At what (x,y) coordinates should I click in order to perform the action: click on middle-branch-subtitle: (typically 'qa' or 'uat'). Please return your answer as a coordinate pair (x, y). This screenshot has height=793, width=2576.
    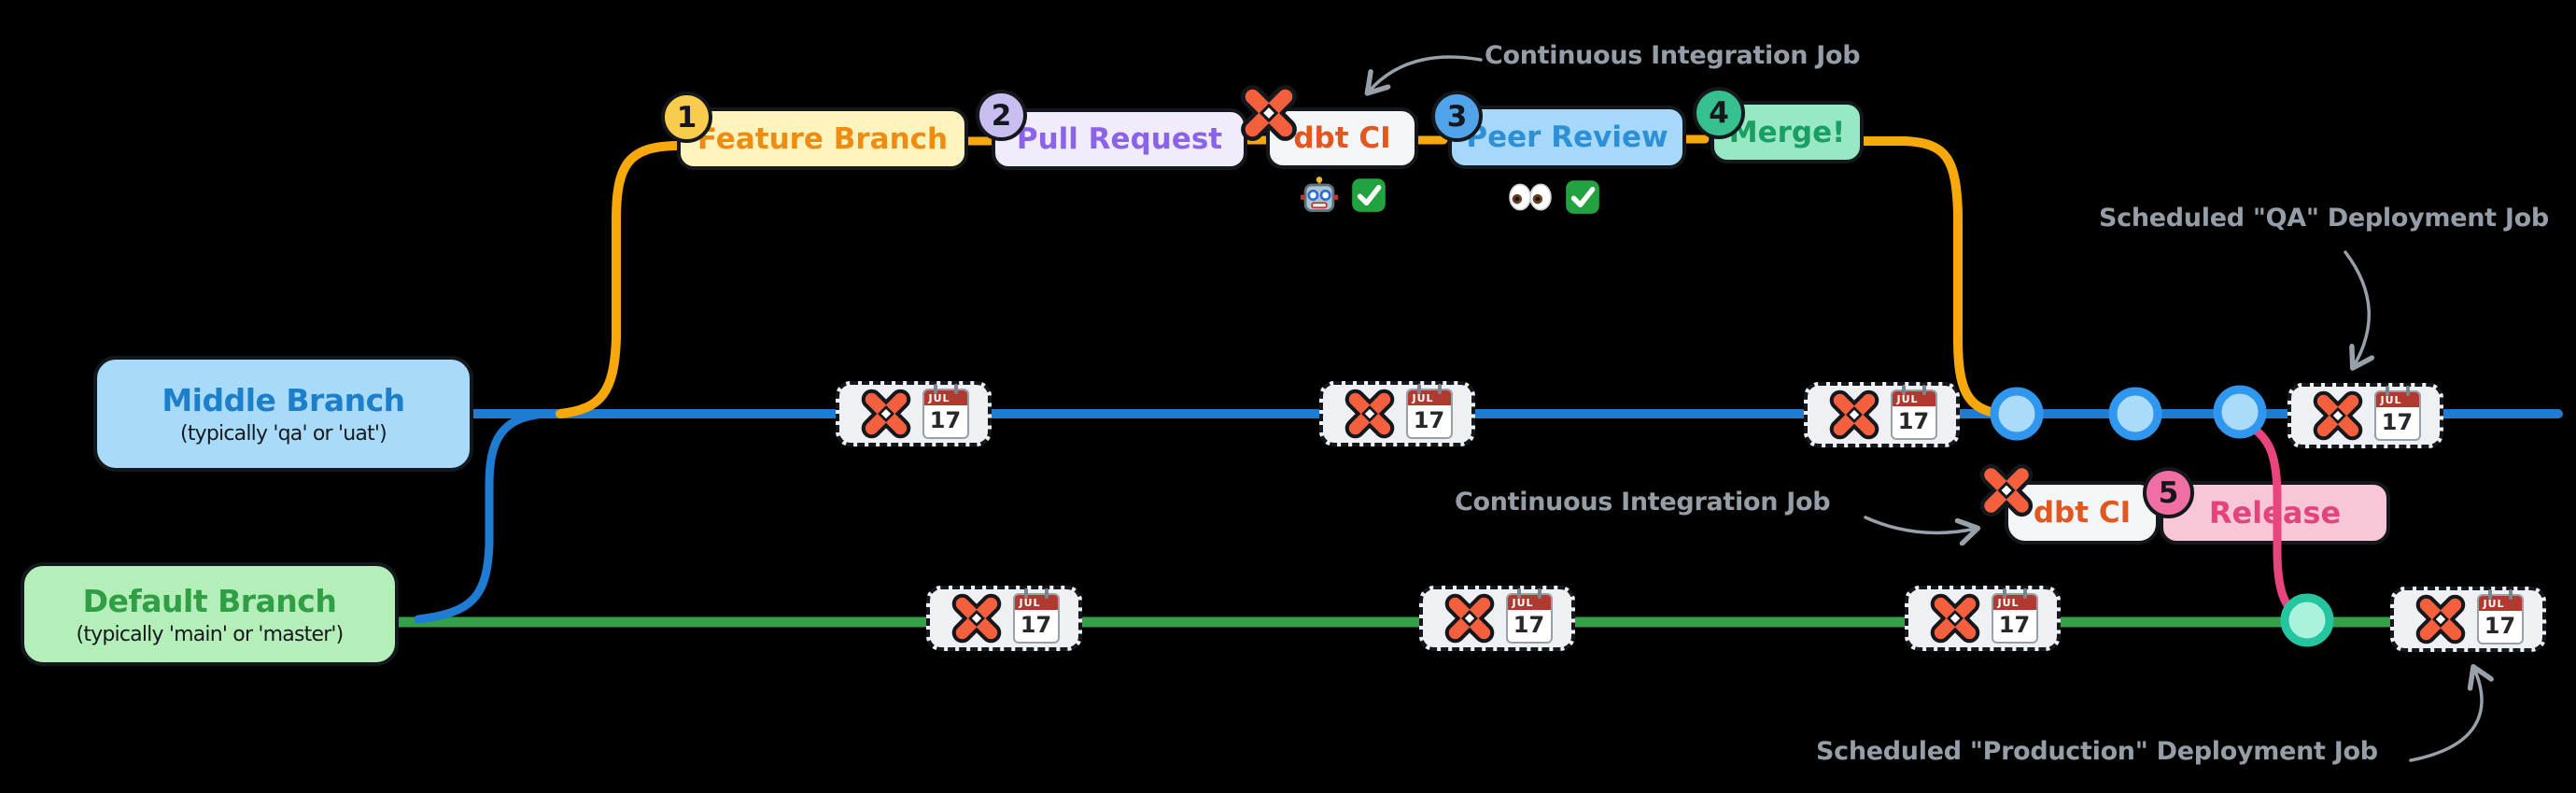
    Looking at the image, I should click on (283, 434).